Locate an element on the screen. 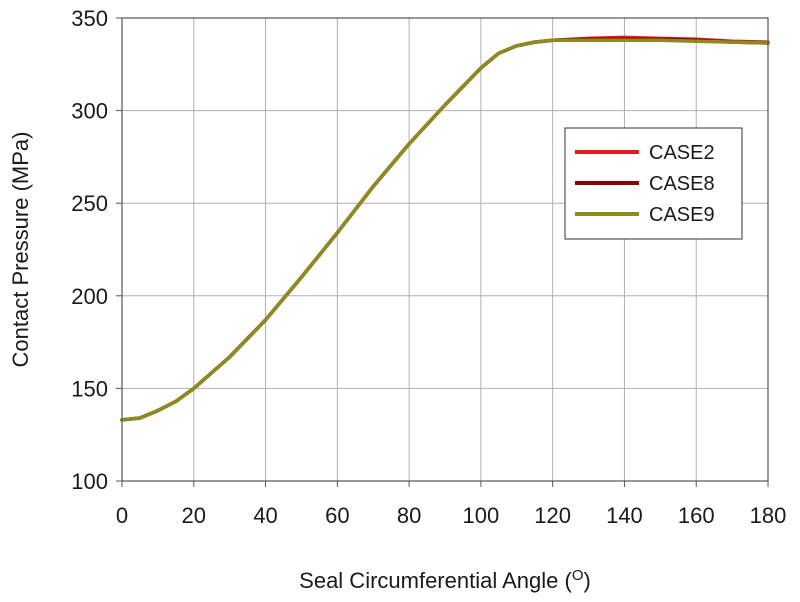  x-axis-ticks: 0 20 40 60 80 100 120 140 160 180 is located at coordinates (451, 504).